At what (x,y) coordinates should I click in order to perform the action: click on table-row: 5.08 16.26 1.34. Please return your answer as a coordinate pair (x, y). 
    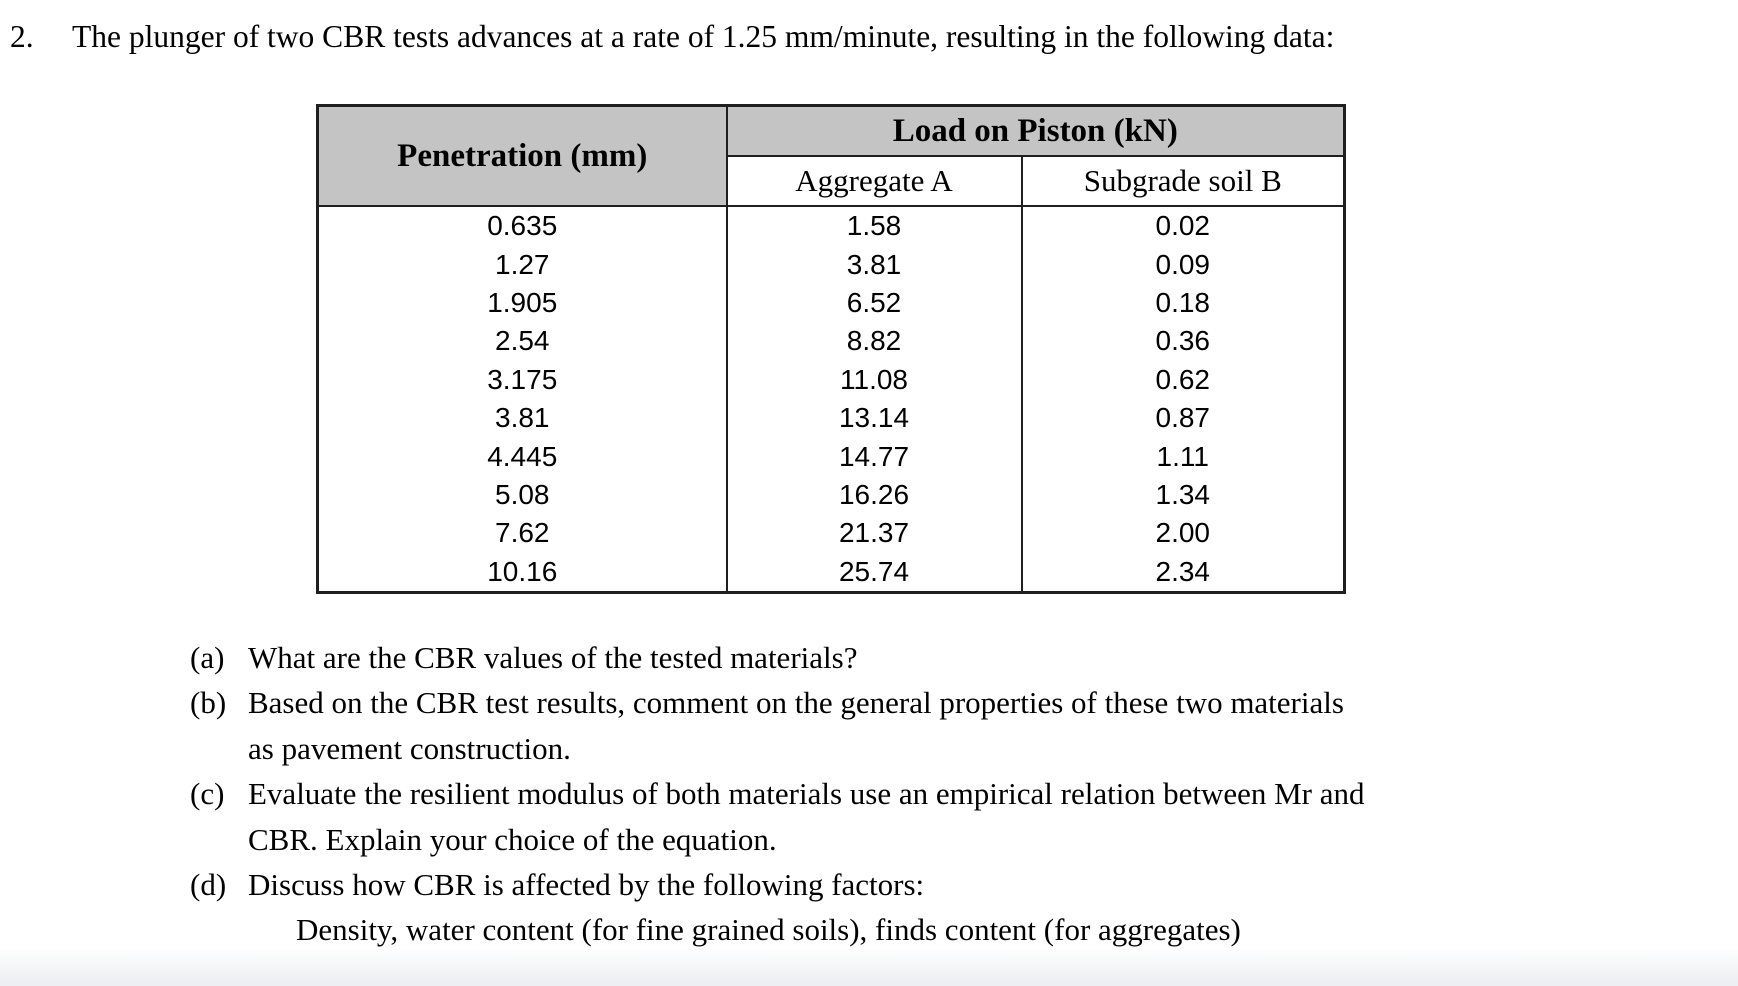
    Looking at the image, I should click on (831, 495).